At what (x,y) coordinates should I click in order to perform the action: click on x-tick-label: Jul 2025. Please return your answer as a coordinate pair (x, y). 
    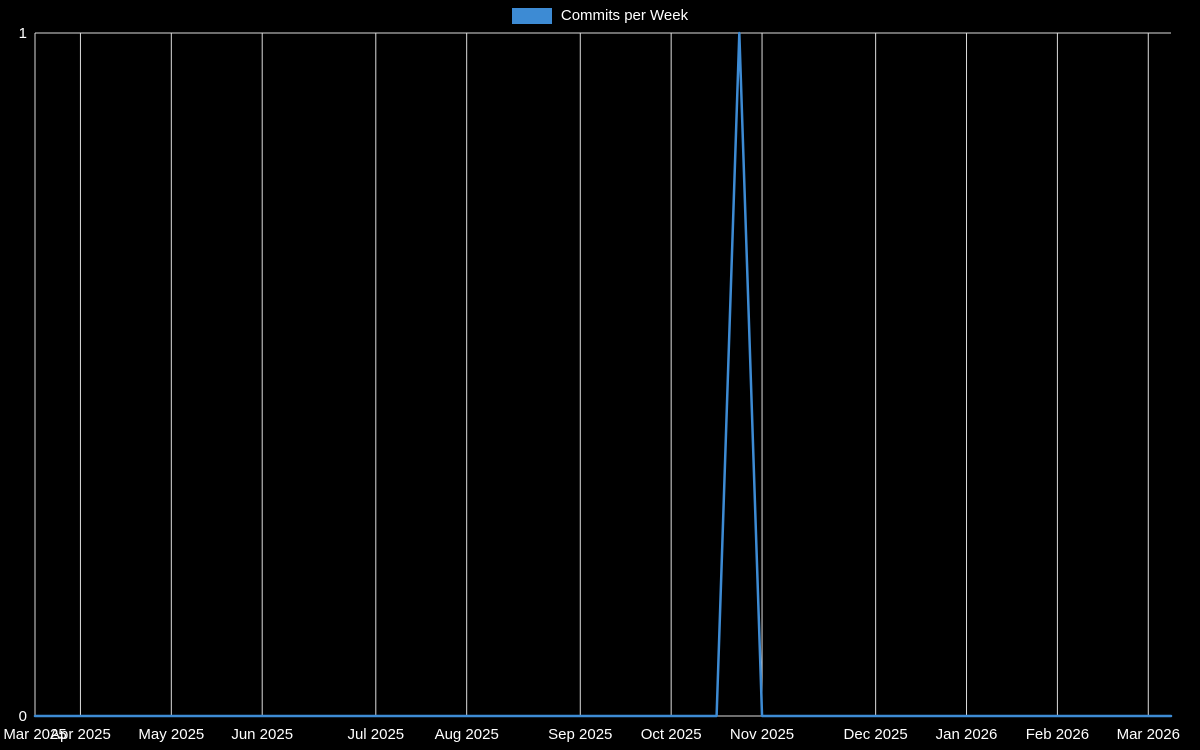
    Looking at the image, I should click on (375, 734).